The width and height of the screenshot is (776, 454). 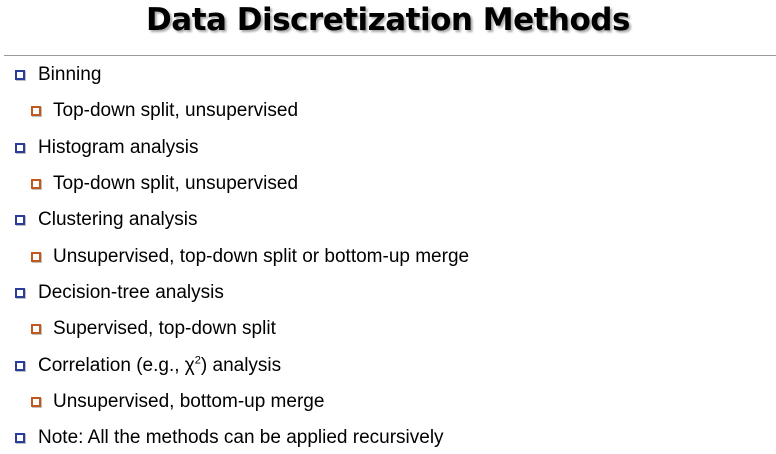 What do you see at coordinates (388, 20) in the screenshot?
I see `slide-title: Data Discretization Methods` at bounding box center [388, 20].